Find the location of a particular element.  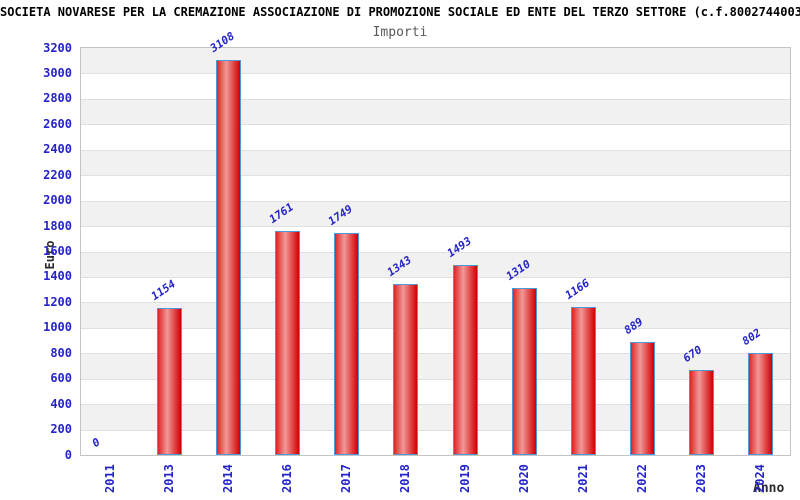

x-tick-label: 2016 is located at coordinates (287, 478).